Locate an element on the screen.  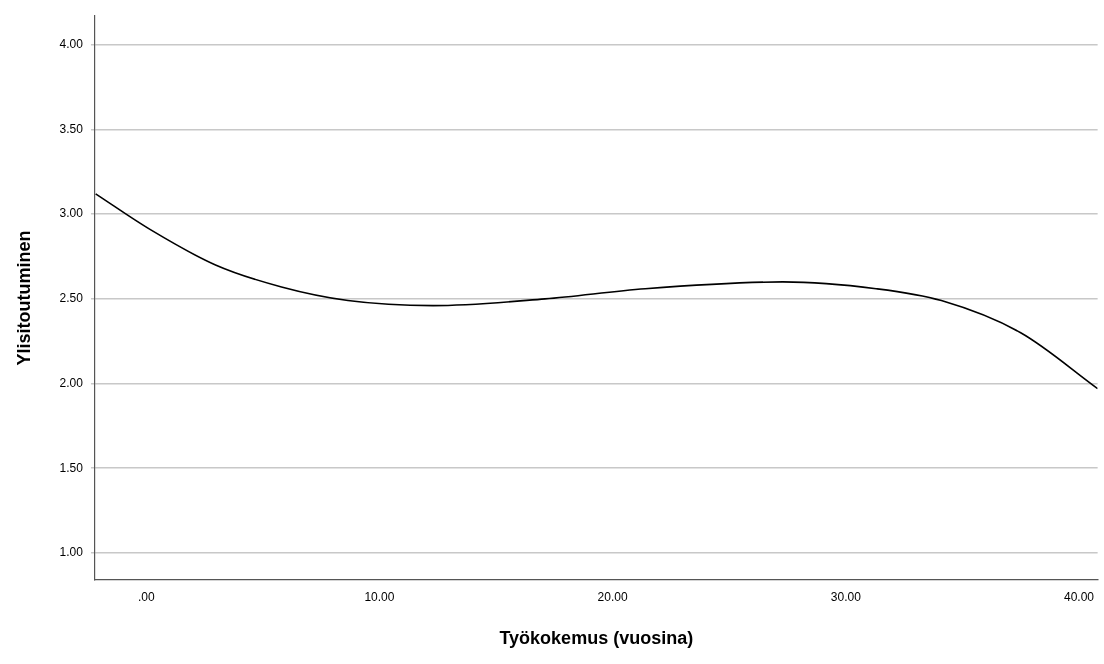
y-axis-title: Ylisitoutuminen is located at coordinates (23, 298).